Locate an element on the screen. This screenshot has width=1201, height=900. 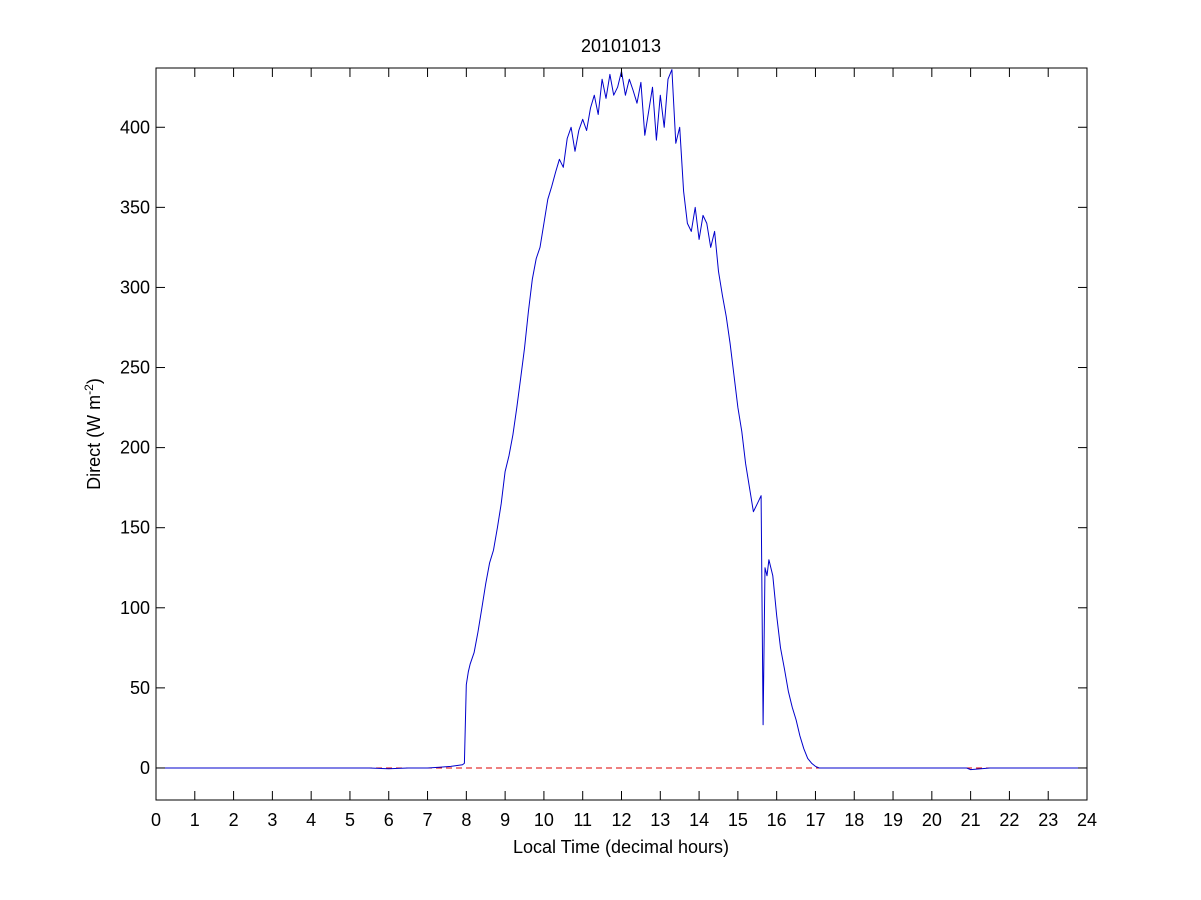
y-tick-label: 100 is located at coordinates (135, 608).